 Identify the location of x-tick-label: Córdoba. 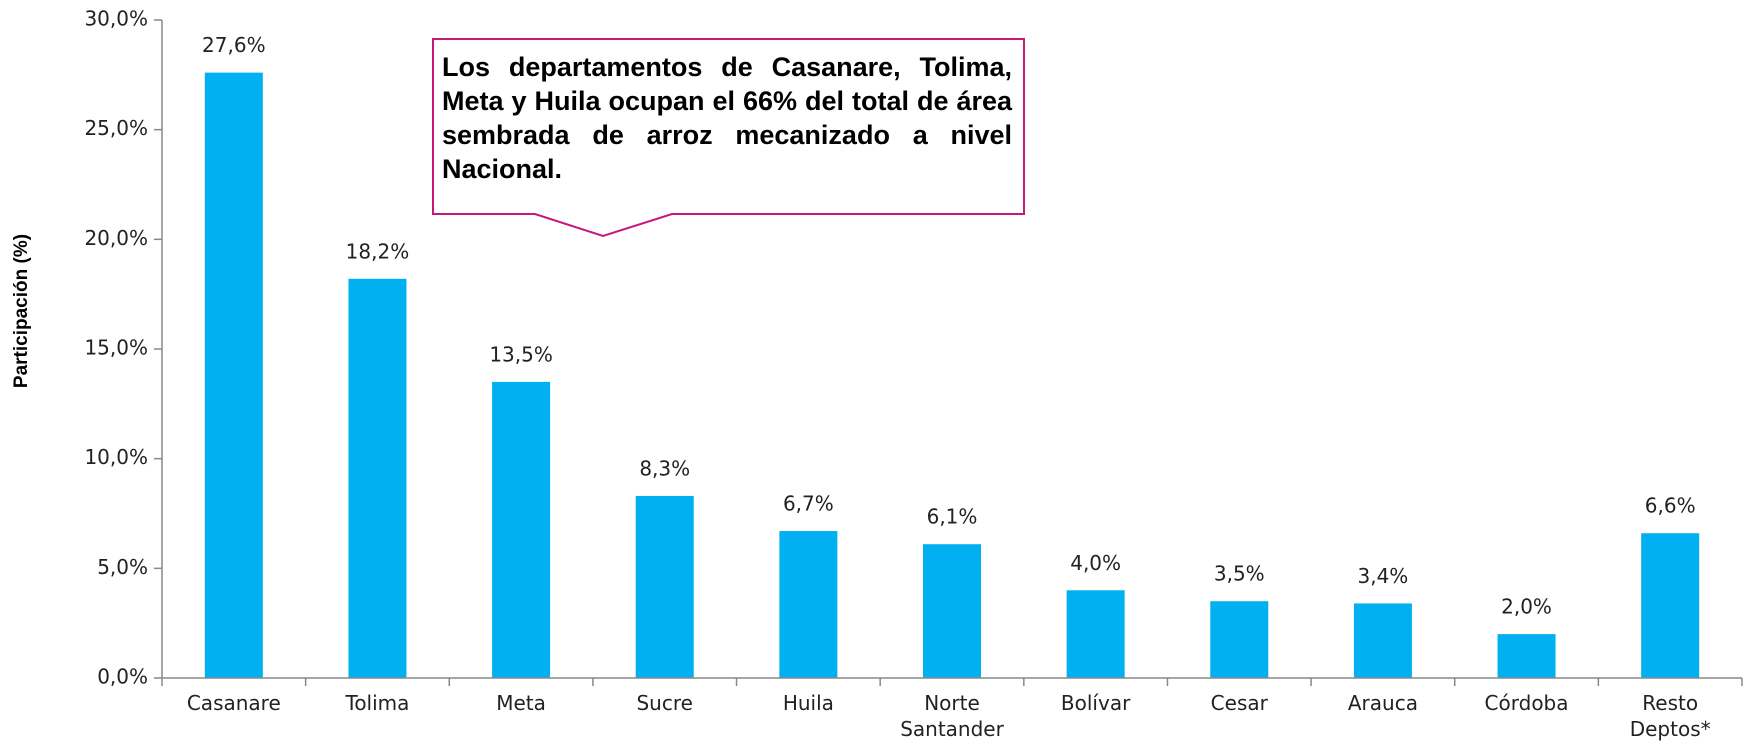
(1526, 703).